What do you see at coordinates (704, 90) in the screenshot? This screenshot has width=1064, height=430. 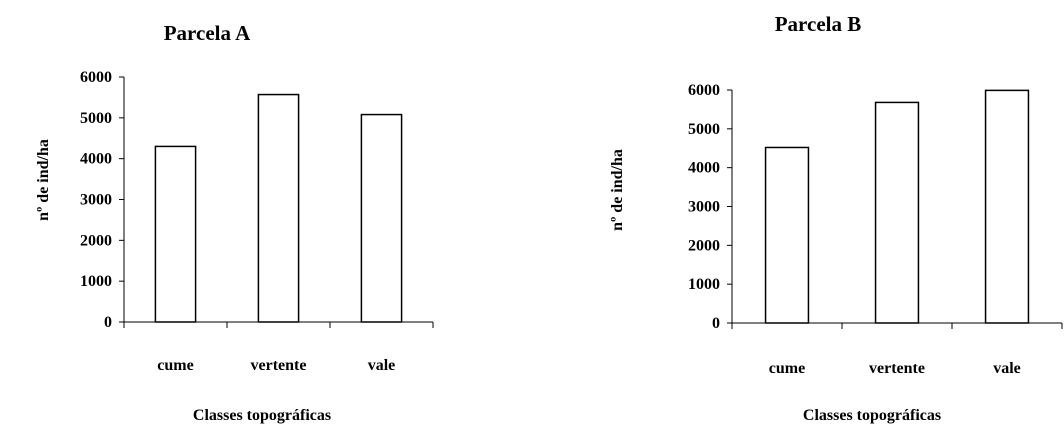 I see `chart-b-y-tick-label: 6000` at bounding box center [704, 90].